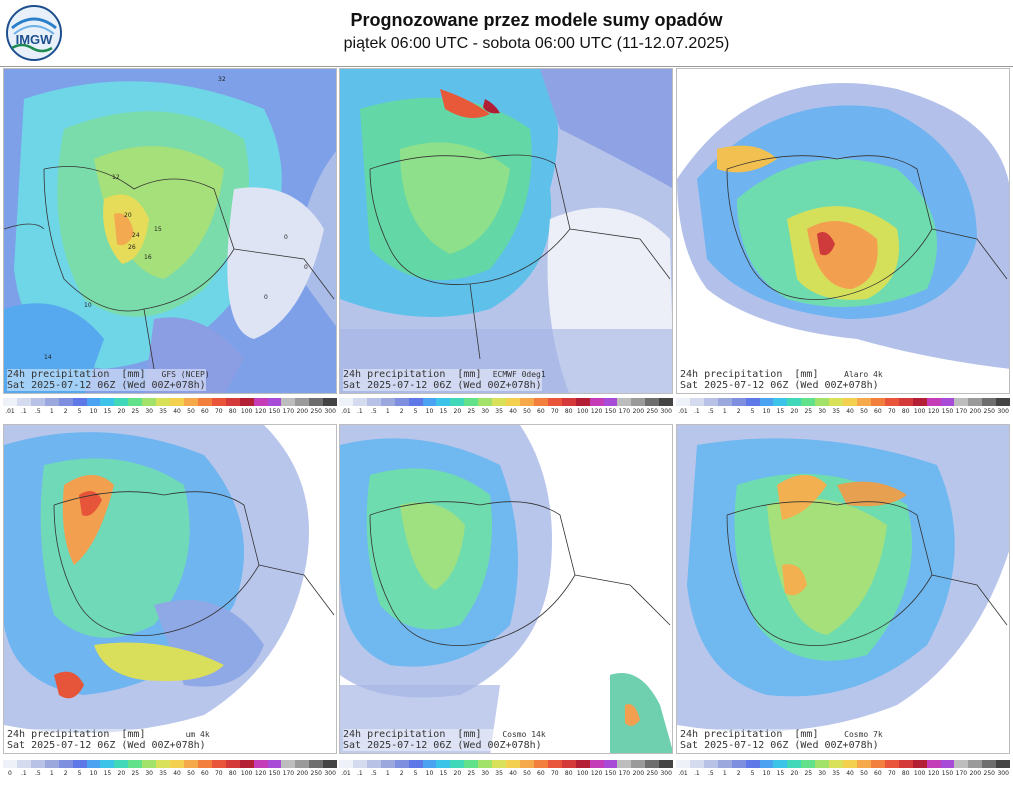 The height and width of the screenshot is (787, 1013). I want to click on svg-text: 14, so click(48, 357).